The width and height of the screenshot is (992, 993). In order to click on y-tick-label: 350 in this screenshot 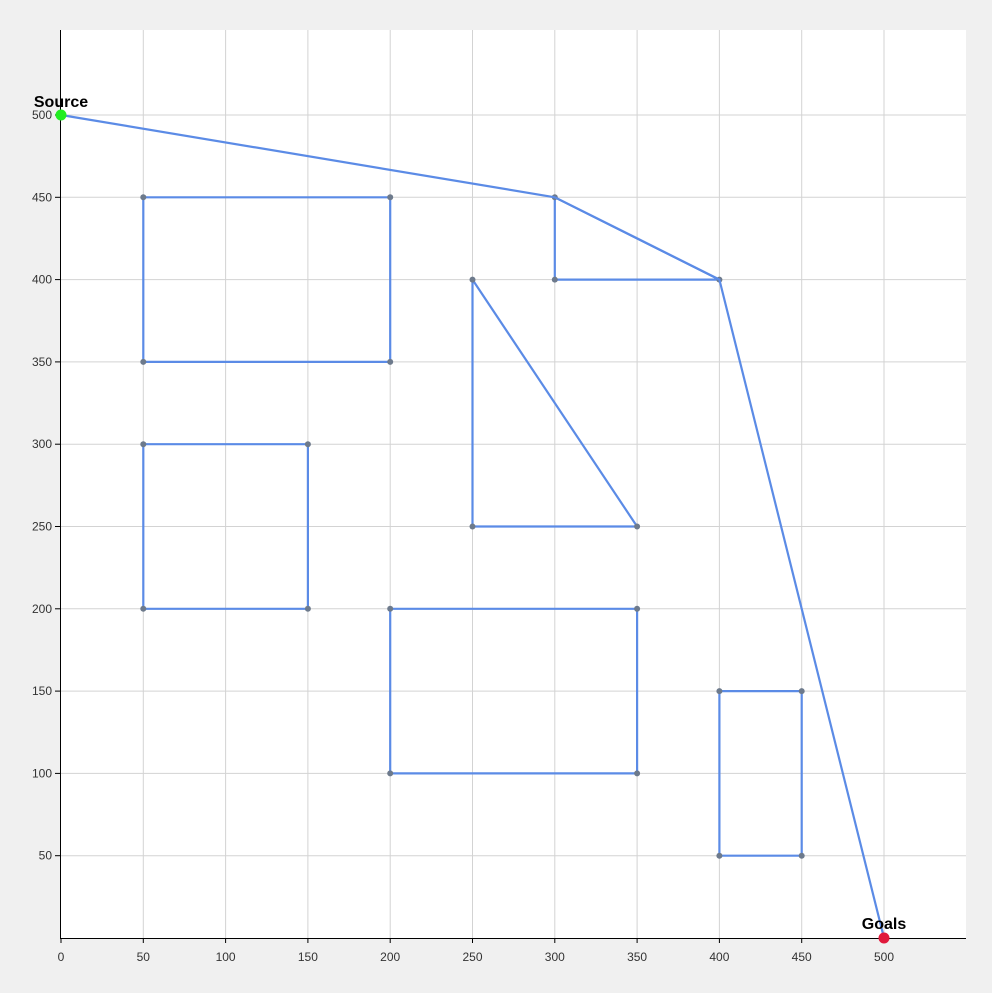, I will do `click(42, 362)`.